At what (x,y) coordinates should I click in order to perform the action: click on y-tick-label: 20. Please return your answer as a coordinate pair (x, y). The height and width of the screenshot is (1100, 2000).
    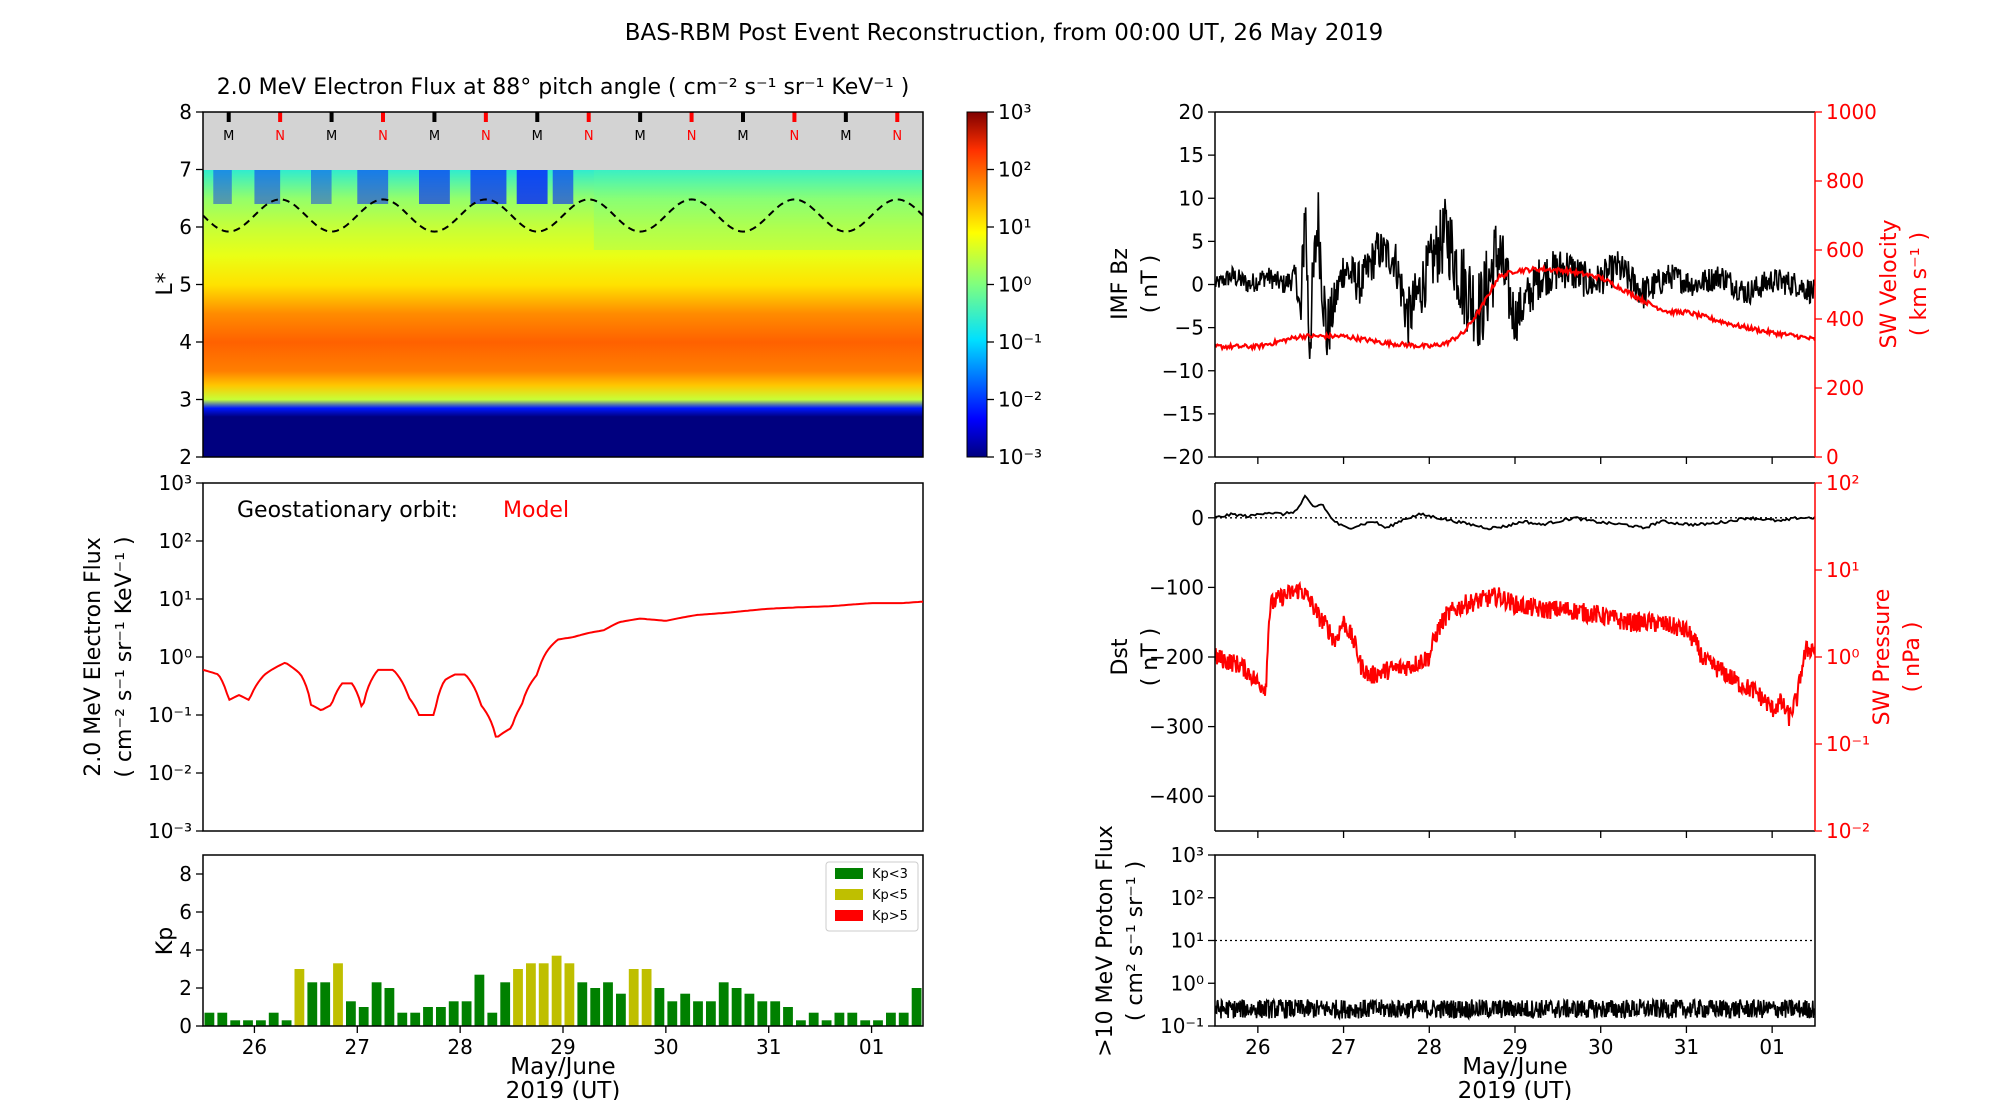
    Looking at the image, I should click on (1191, 112).